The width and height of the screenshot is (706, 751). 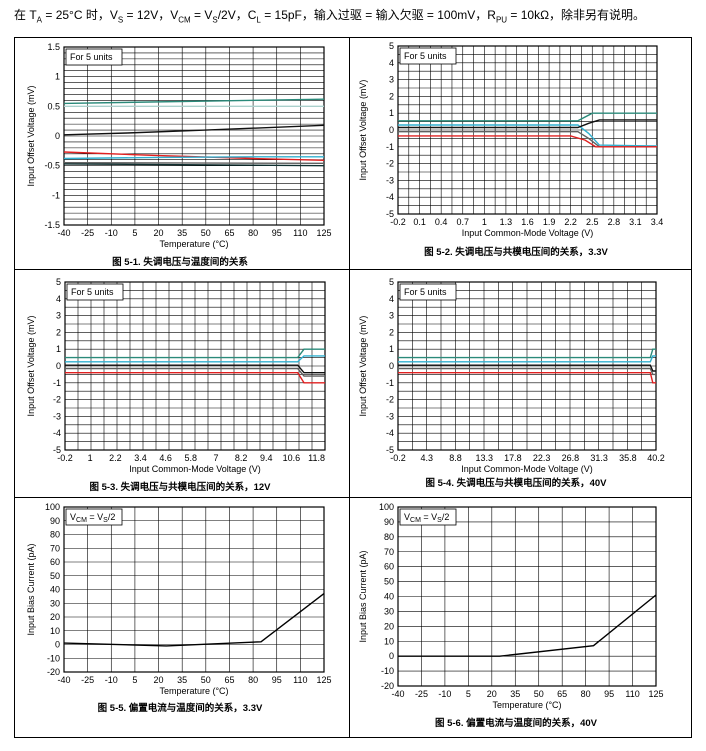 What do you see at coordinates (195, 469) in the screenshot?
I see `x-axis-label: Input Common-Mode Voltage (V)` at bounding box center [195, 469].